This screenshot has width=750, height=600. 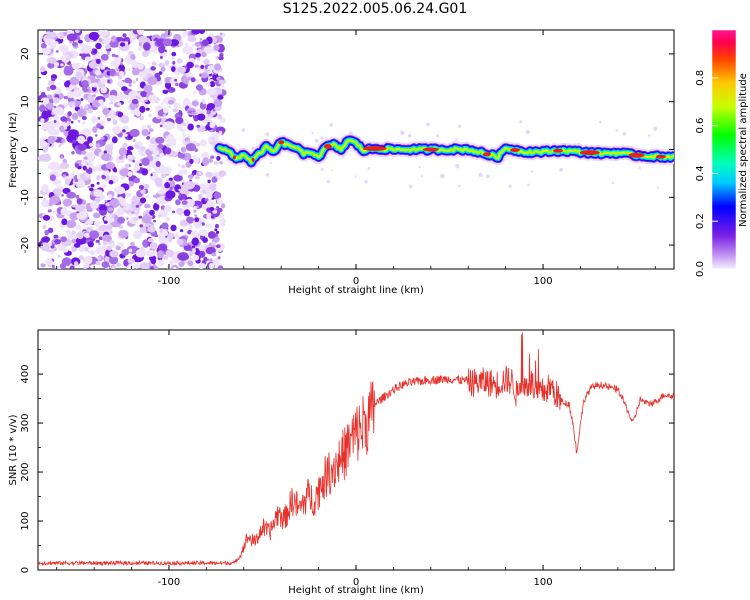 What do you see at coordinates (543, 582) in the screenshot?
I see `x-tick-label: 100` at bounding box center [543, 582].